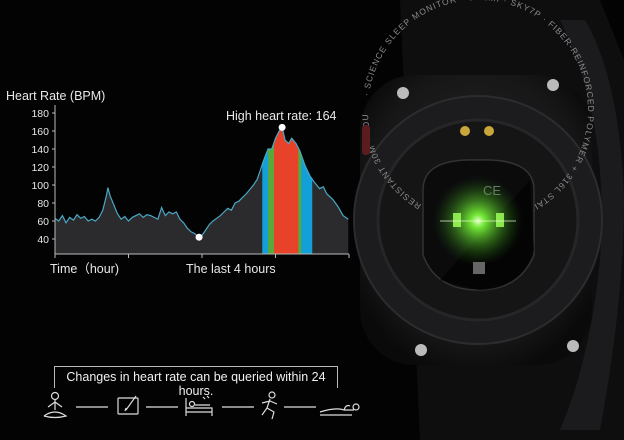 The height and width of the screenshot is (440, 624). Describe the element at coordinates (40, 150) in the screenshot. I see `y-tick-label: 140` at that location.